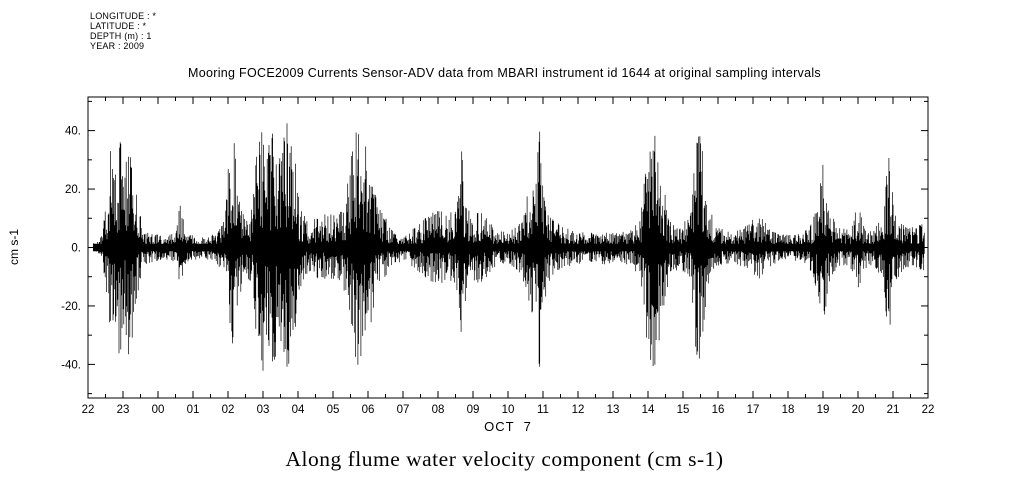 This screenshot has height=504, width=1009. I want to click on y-tick-label: 20., so click(73, 190).